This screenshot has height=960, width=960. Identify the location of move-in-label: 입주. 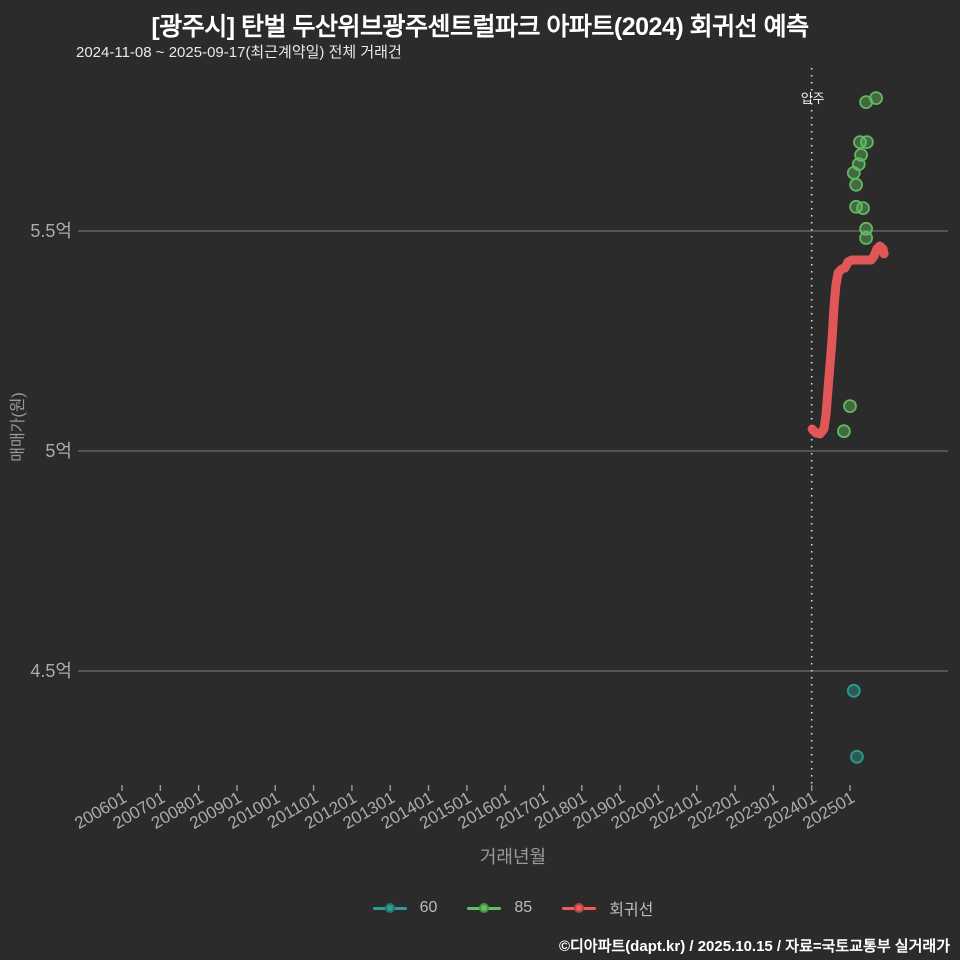
(813, 98).